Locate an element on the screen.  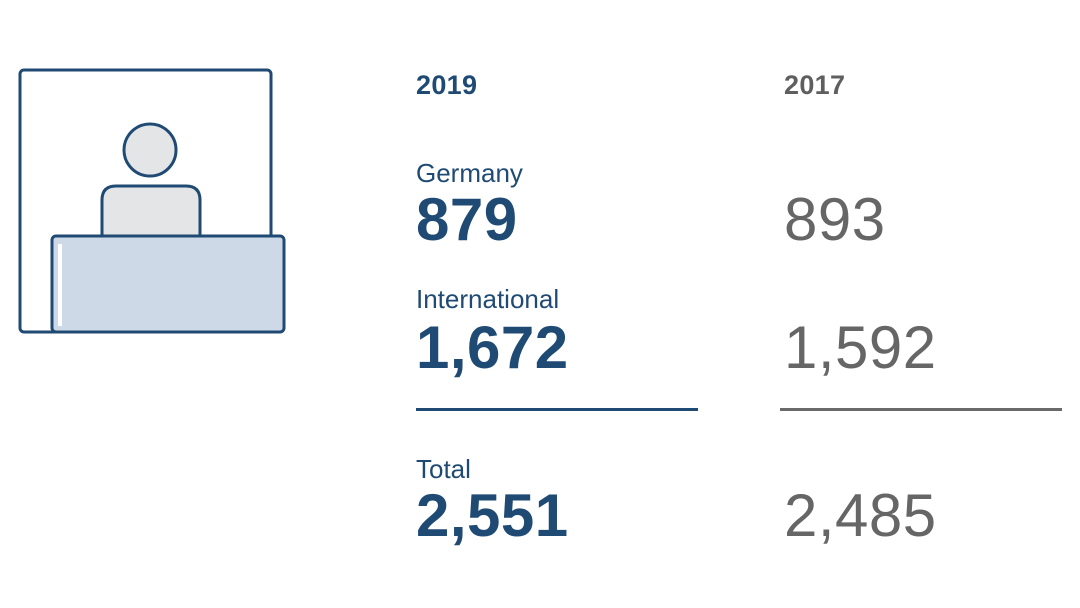
germany-value: 879 is located at coordinates (467, 219).